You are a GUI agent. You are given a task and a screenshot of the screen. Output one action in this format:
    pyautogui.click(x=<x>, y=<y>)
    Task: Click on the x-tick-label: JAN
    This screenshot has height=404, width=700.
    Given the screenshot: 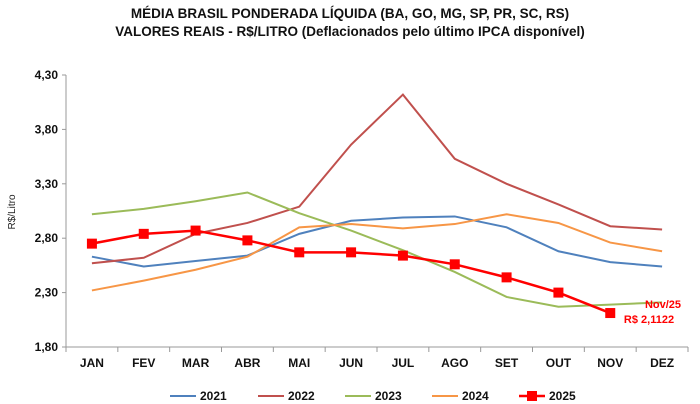 What is the action you would take?
    pyautogui.click(x=92, y=363)
    